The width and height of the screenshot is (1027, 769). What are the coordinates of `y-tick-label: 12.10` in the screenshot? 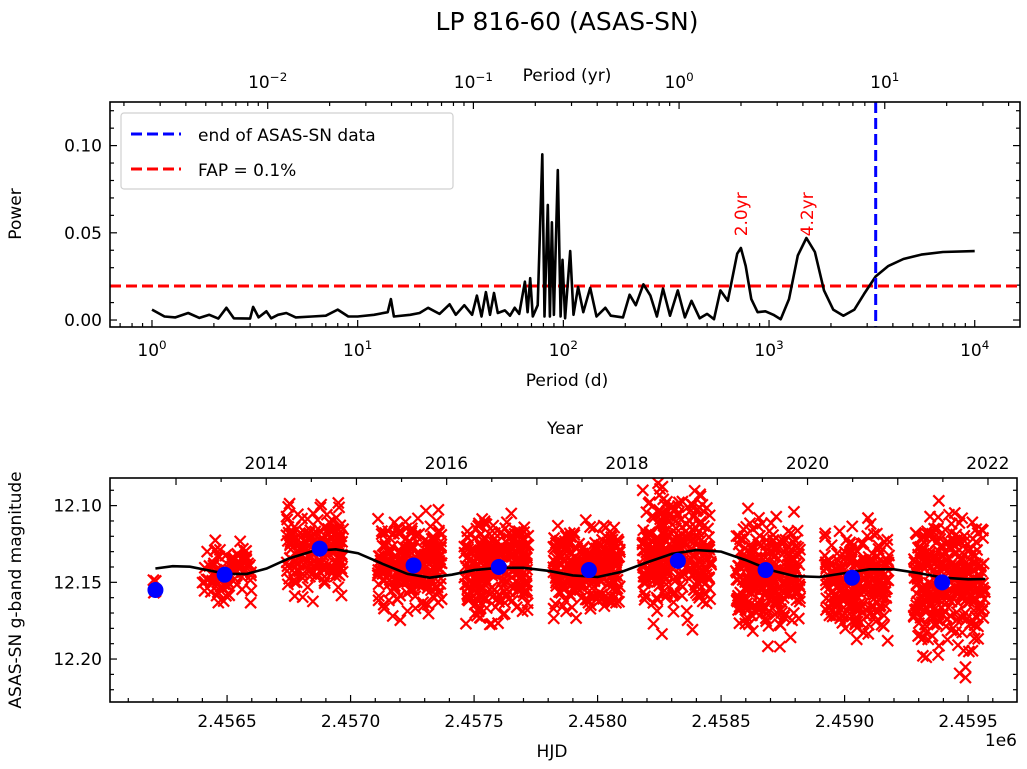 It's located at (77, 507).